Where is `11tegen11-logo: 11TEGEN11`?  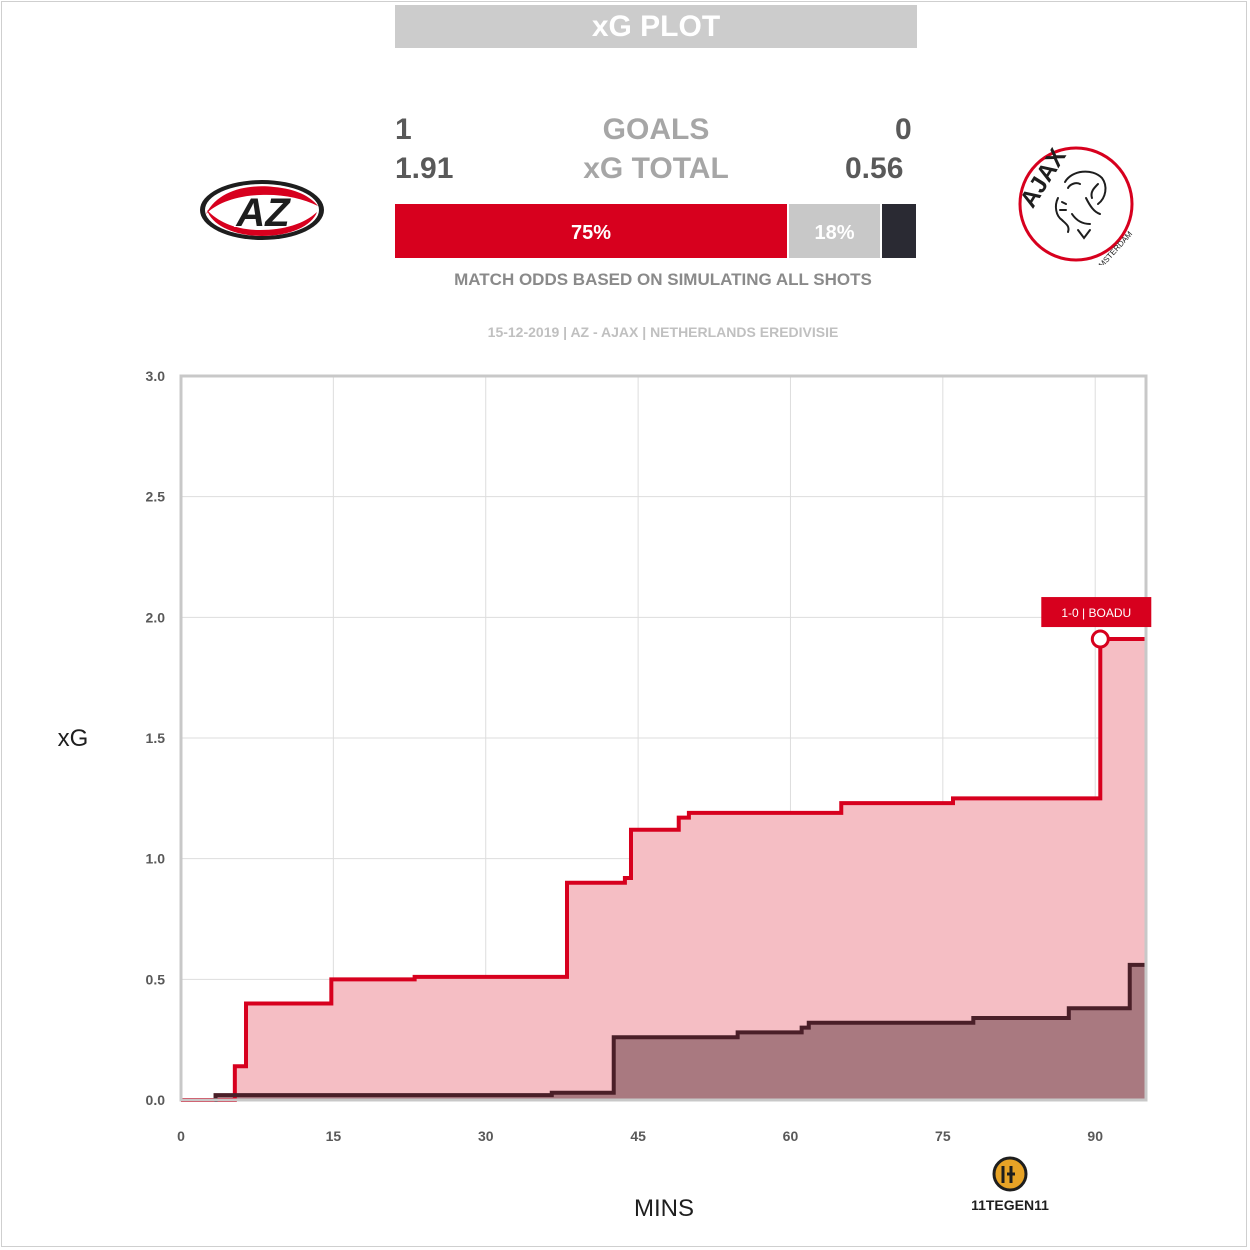
11tegen11-logo: 11TEGEN11 is located at coordinates (1010, 1184).